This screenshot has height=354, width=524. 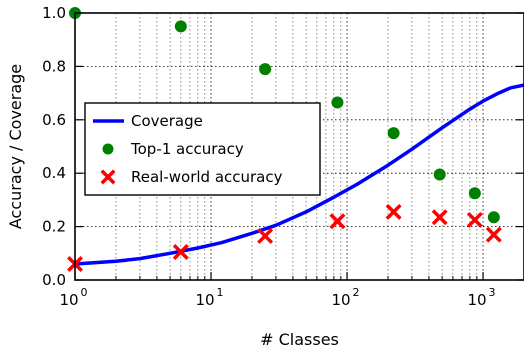 What do you see at coordinates (54, 120) in the screenshot?
I see `y-tick-label: 0.6` at bounding box center [54, 120].